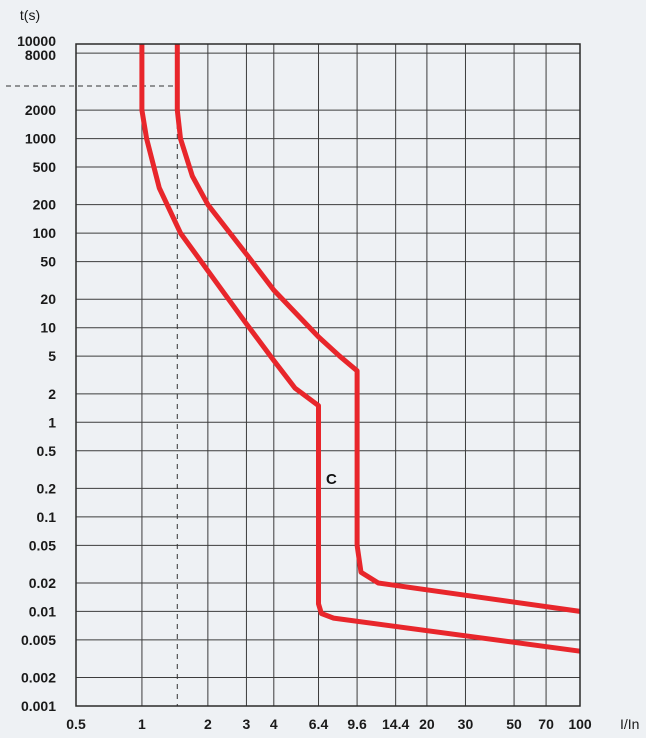 The image size is (646, 738). I want to click on y-tick-label: 500, so click(45, 167).